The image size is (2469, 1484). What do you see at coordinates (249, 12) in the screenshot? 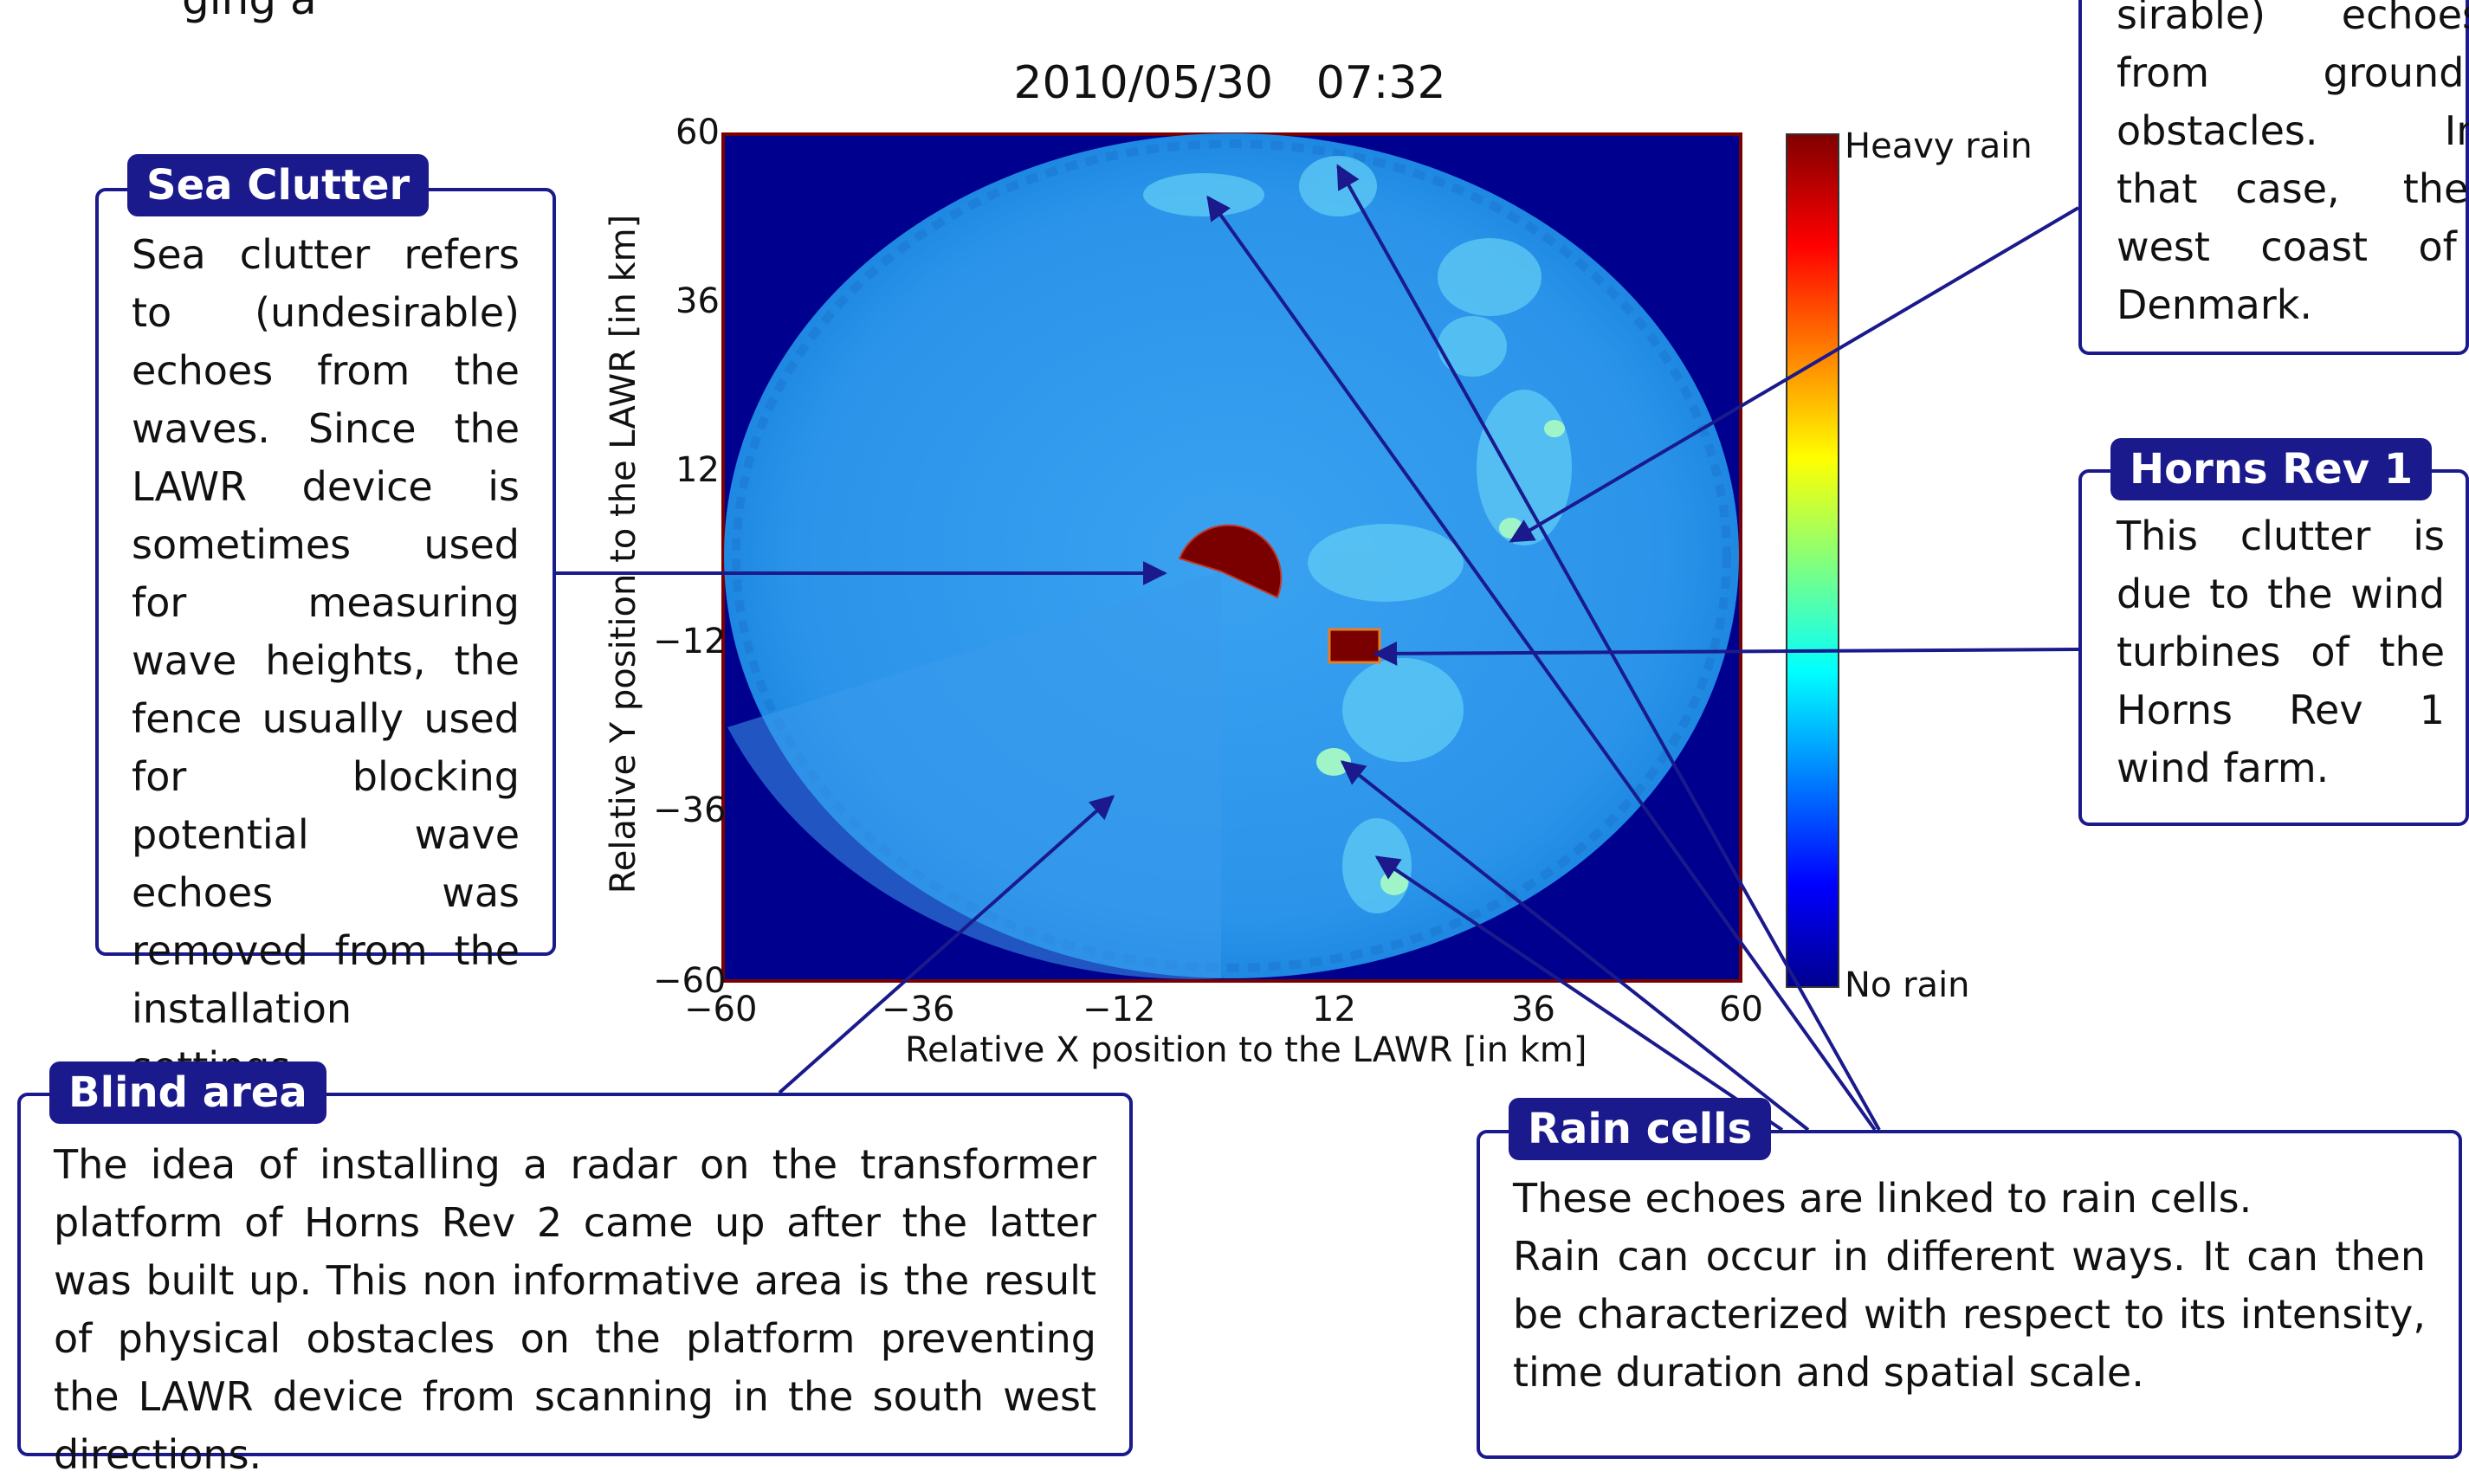
I see `header-fragment: ging a` at bounding box center [249, 12].